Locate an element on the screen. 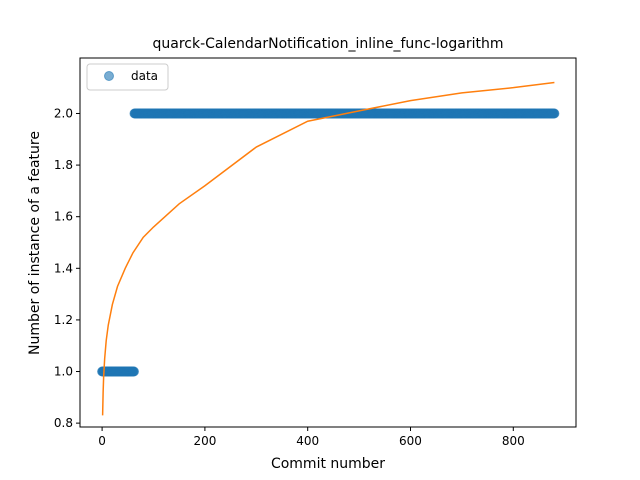 The image size is (640, 480). x-tick-label: 800 is located at coordinates (513, 441).